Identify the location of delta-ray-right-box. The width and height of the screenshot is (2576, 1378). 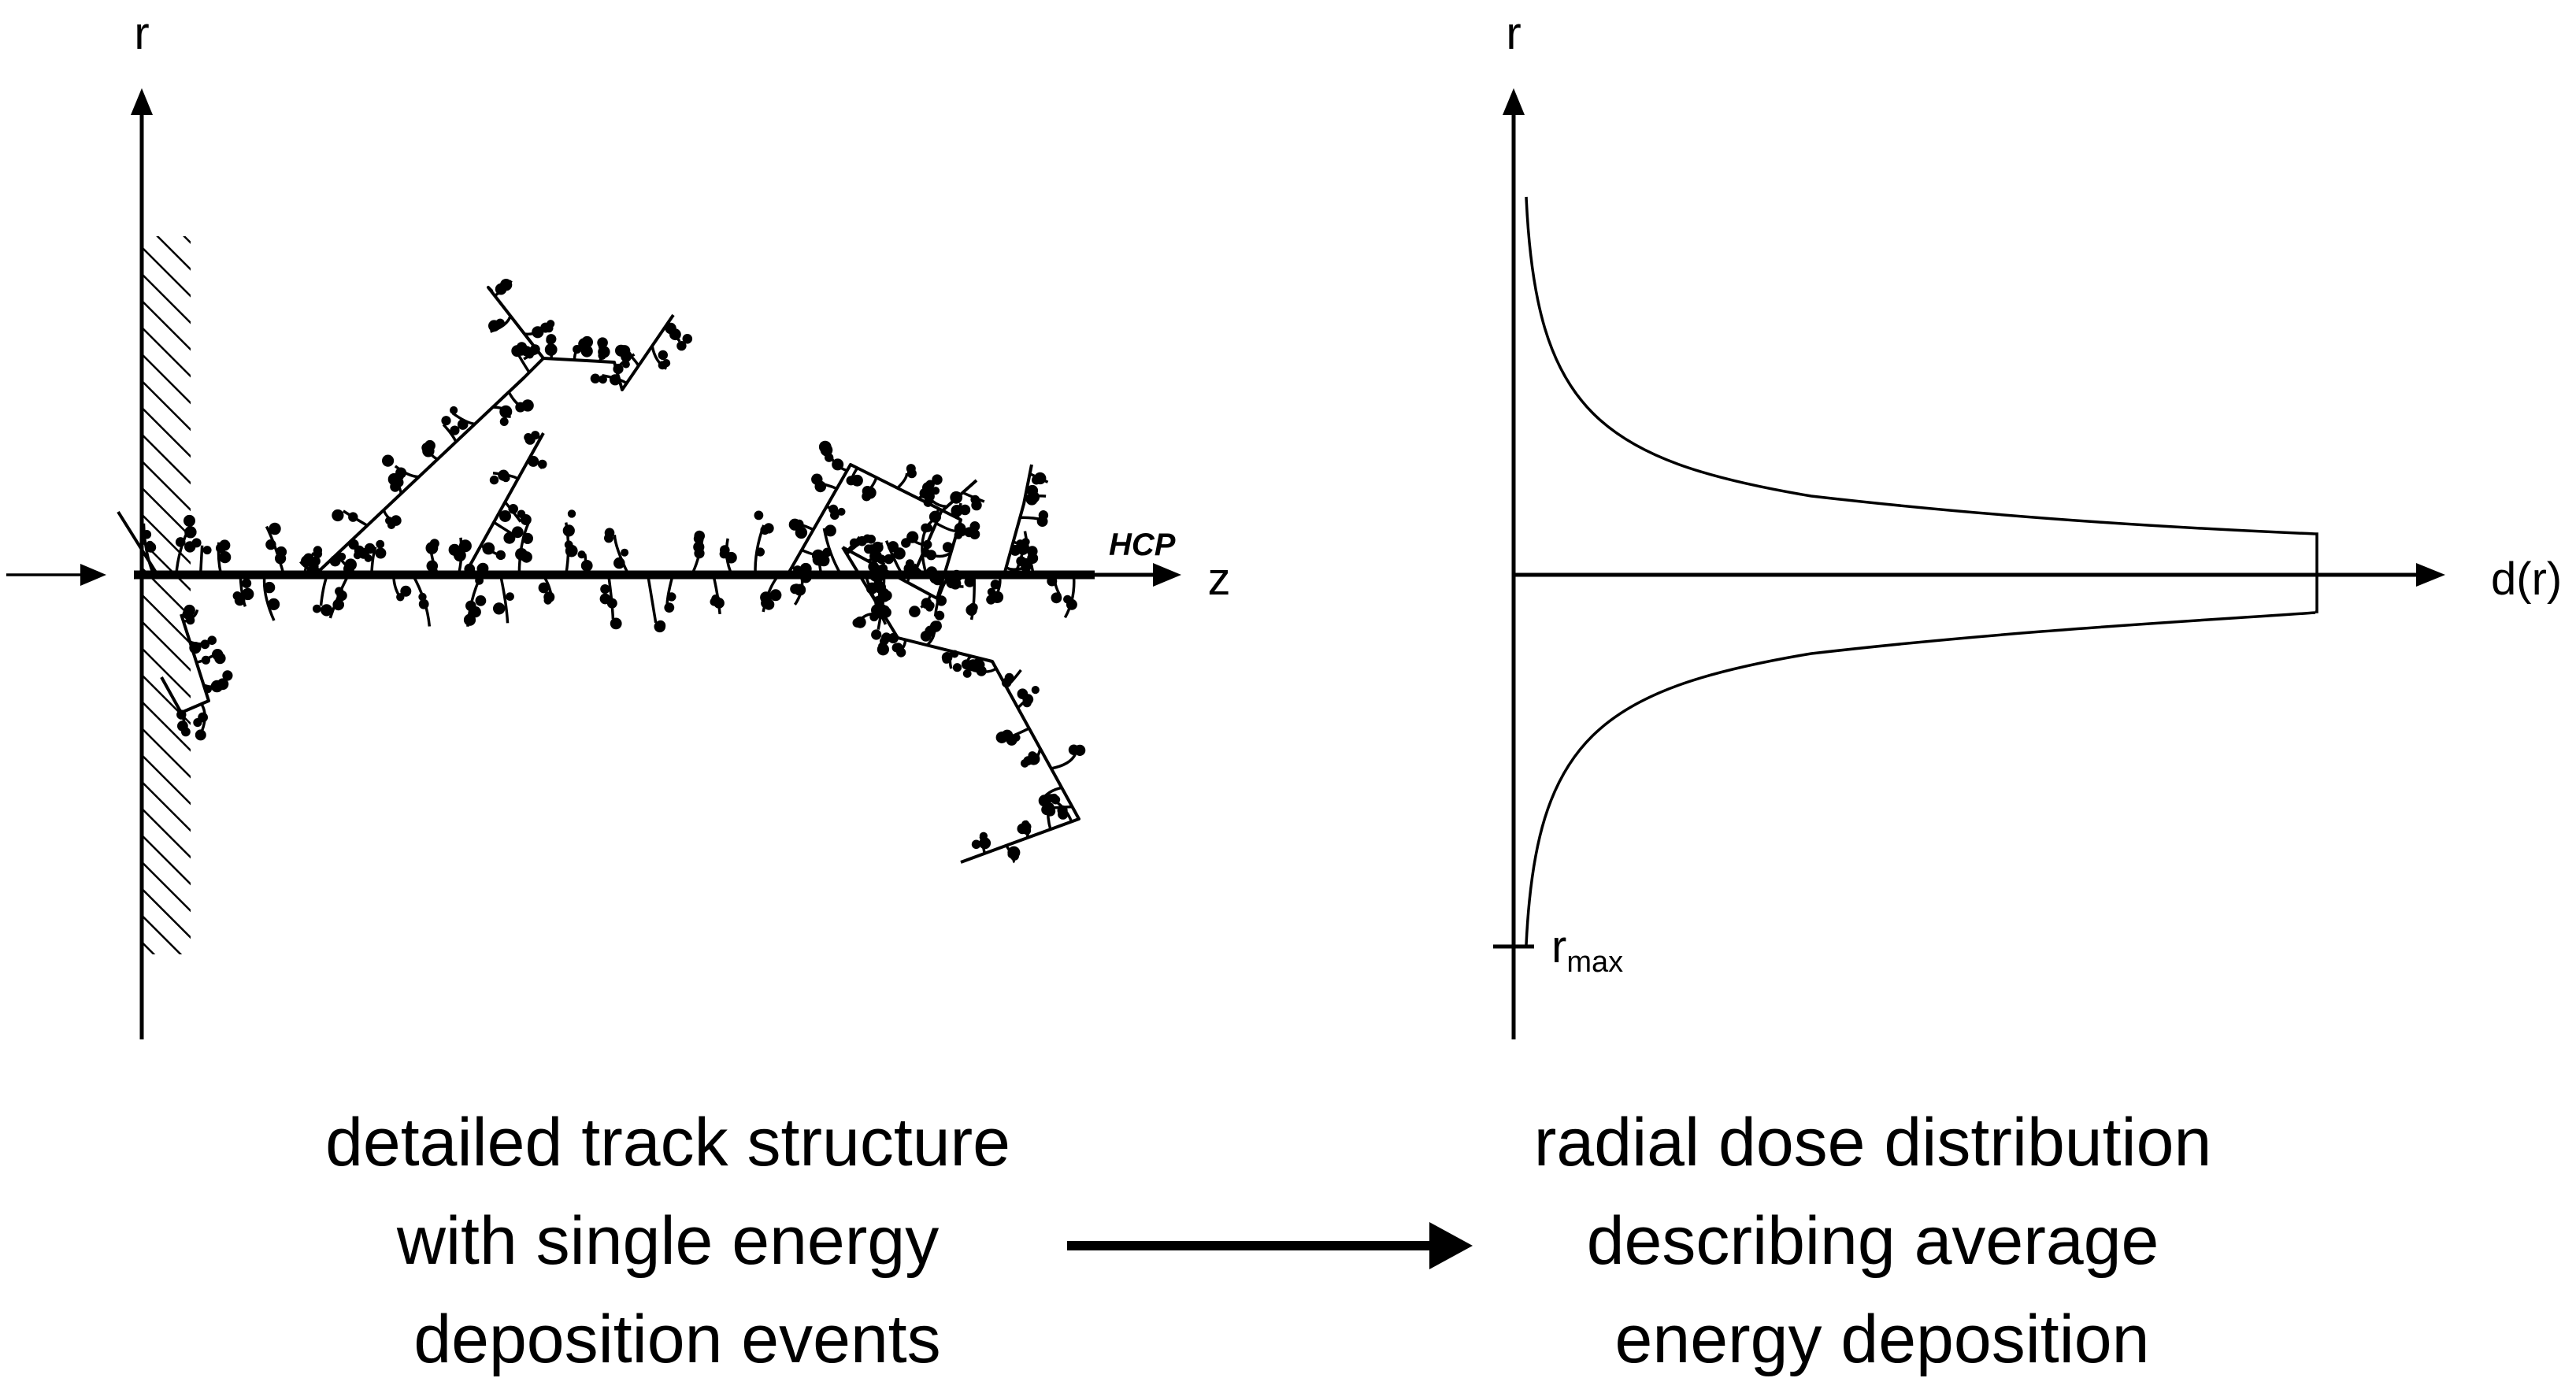
(933, 664).